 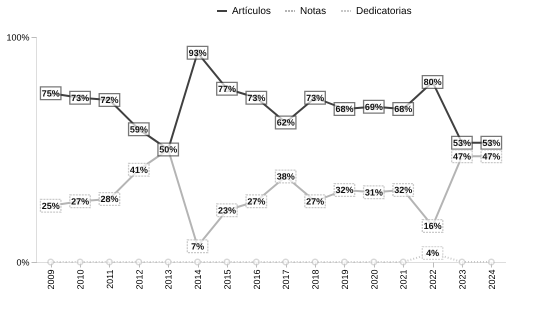 What do you see at coordinates (345, 280) in the screenshot?
I see `x-tick-label: 2019` at bounding box center [345, 280].